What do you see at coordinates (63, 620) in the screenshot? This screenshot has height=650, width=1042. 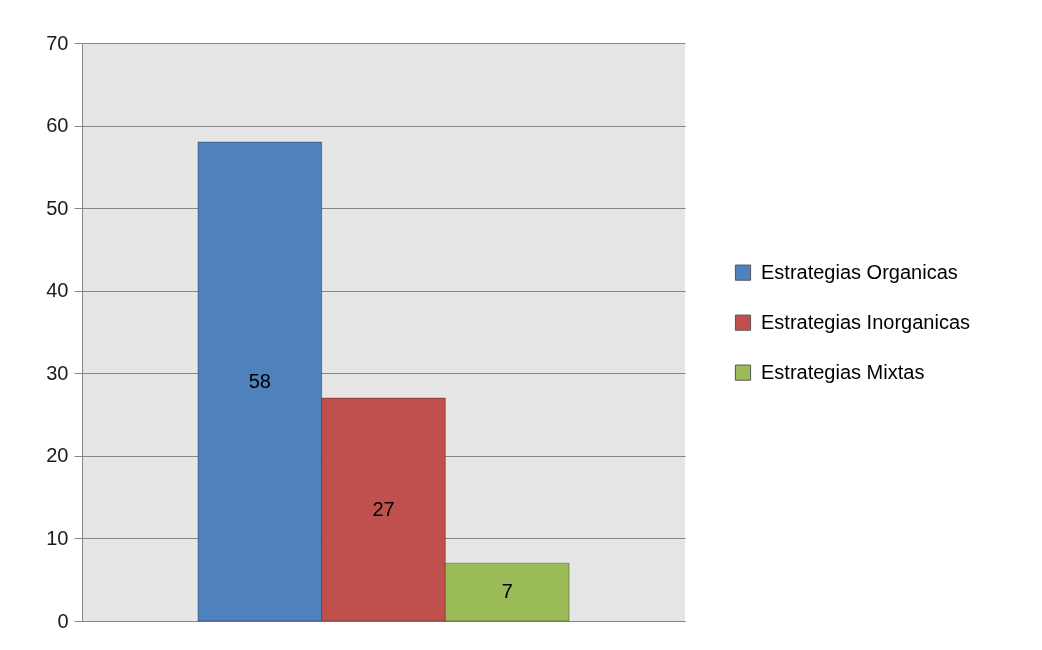 I see `y-tick-label: 0` at bounding box center [63, 620].